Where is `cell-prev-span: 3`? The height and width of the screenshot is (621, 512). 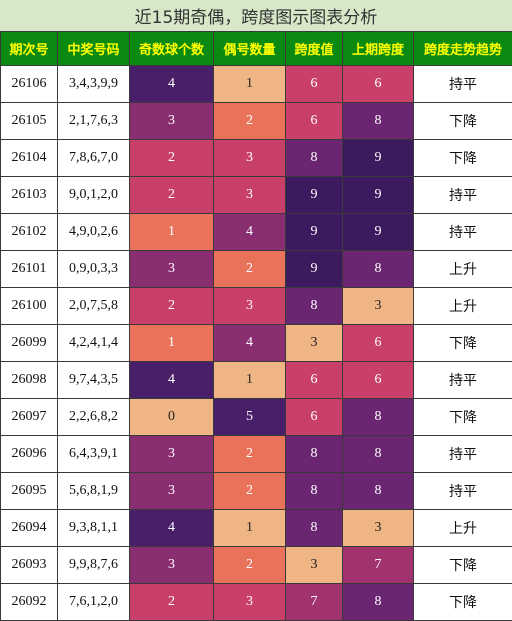
cell-prev-span: 3 is located at coordinates (378, 306).